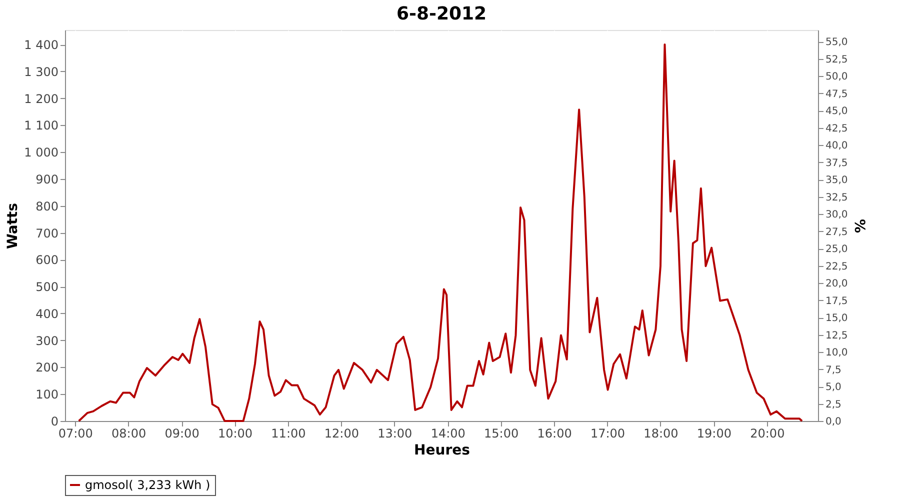 This screenshot has height=500, width=900. Describe the element at coordinates (235, 433) in the screenshot. I see `x-tick-label: 10:00` at that location.